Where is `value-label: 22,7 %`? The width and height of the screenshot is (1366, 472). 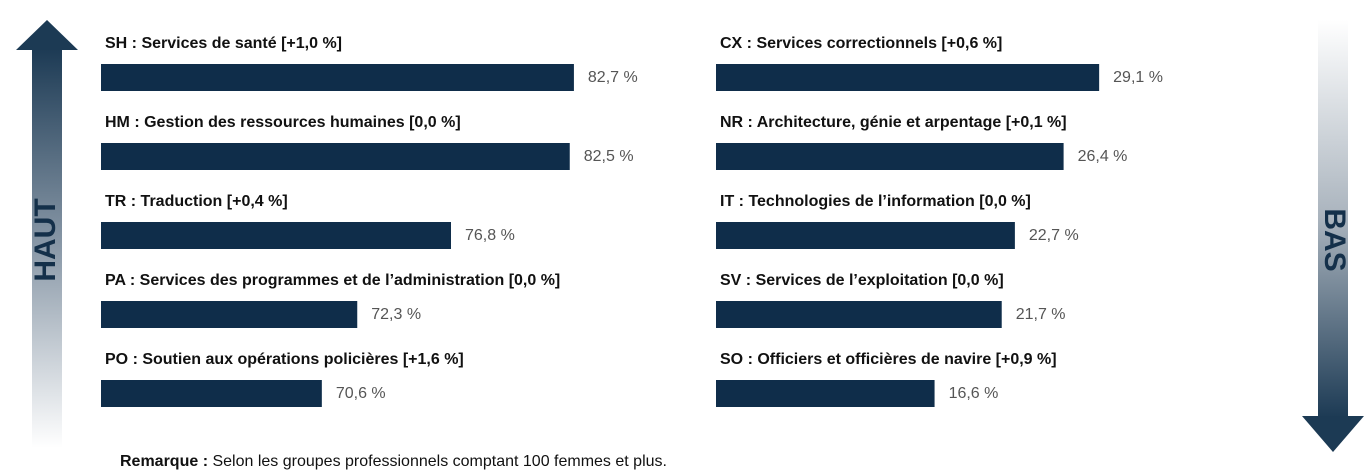
value-label: 22,7 % is located at coordinates (1054, 235).